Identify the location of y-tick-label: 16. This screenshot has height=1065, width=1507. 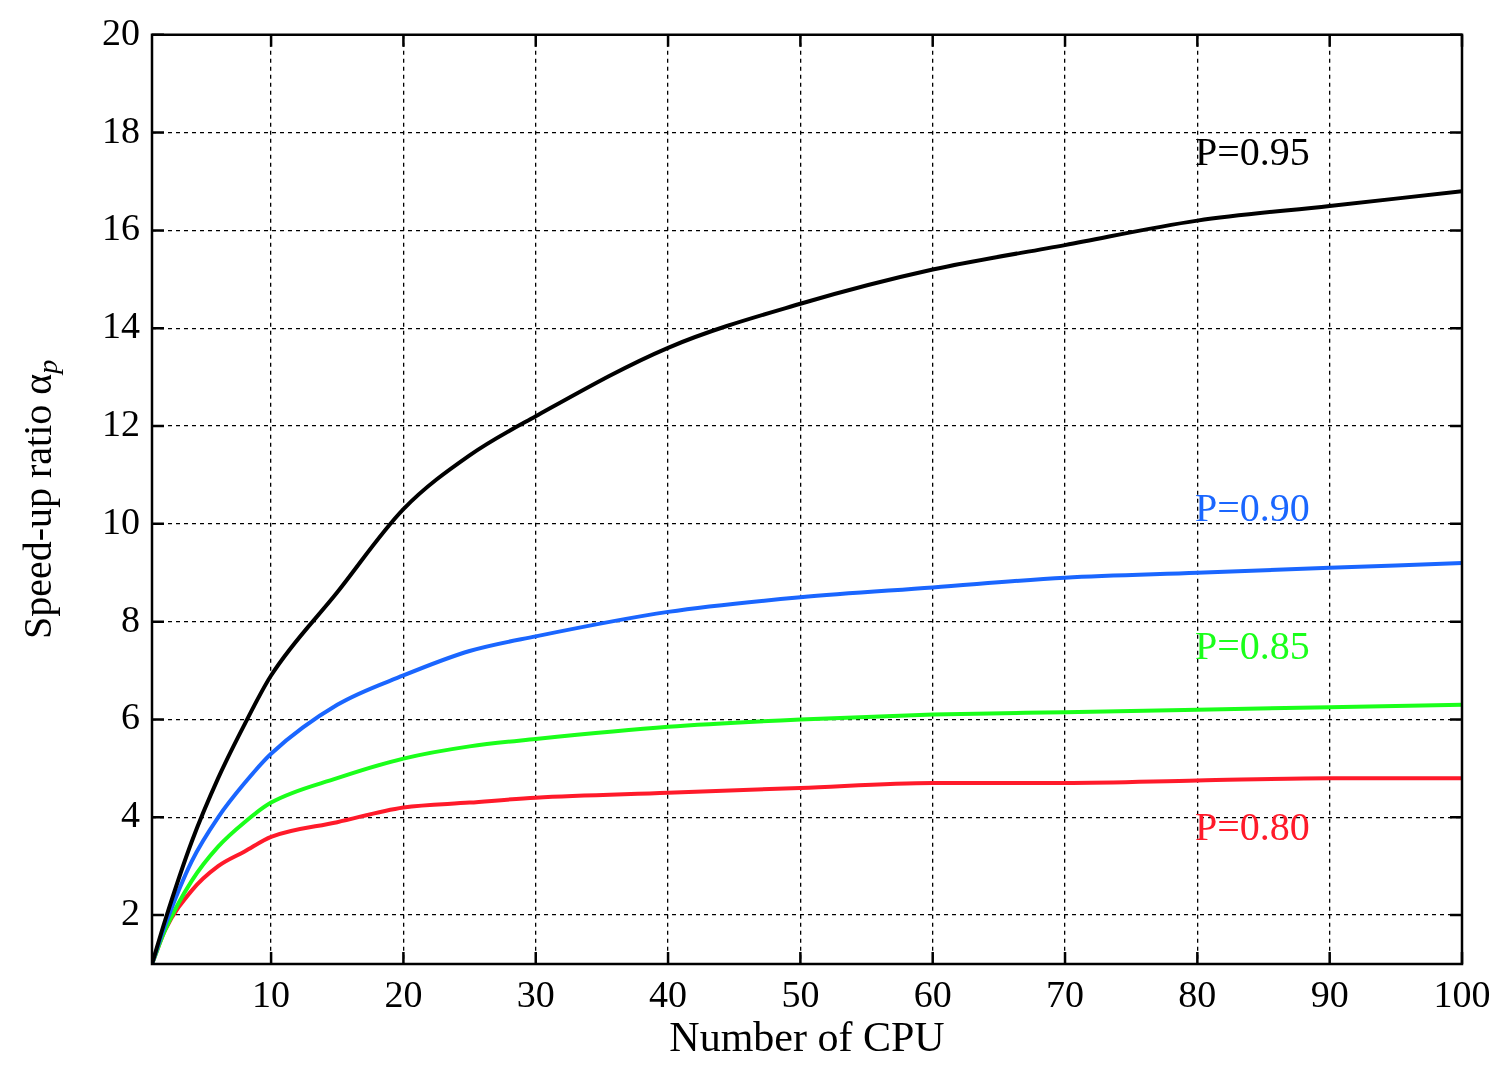
(121, 227).